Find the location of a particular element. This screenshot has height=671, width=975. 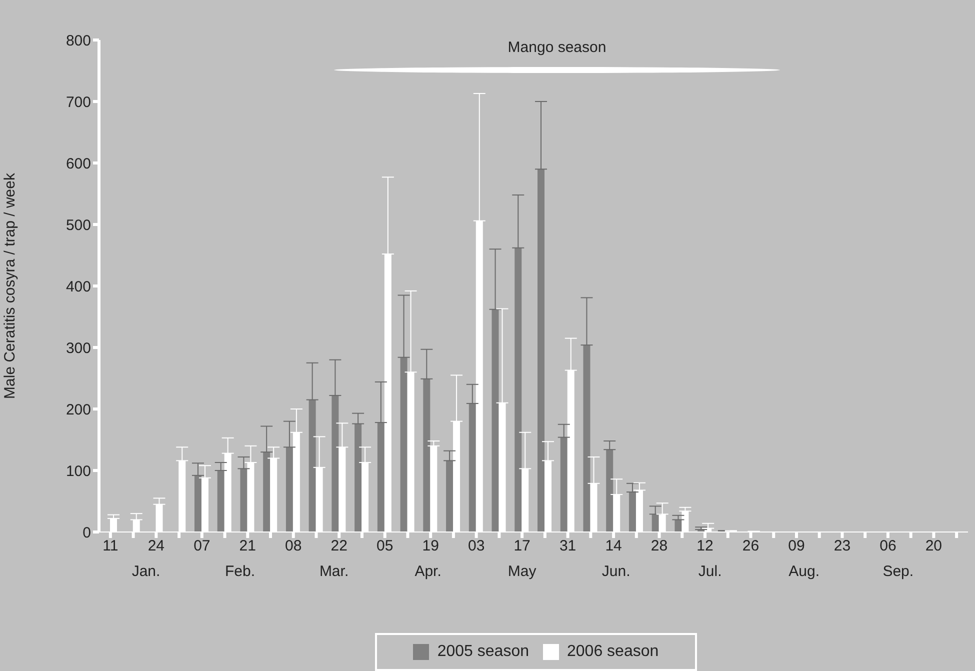

x-tick-label: 22 is located at coordinates (339, 546).